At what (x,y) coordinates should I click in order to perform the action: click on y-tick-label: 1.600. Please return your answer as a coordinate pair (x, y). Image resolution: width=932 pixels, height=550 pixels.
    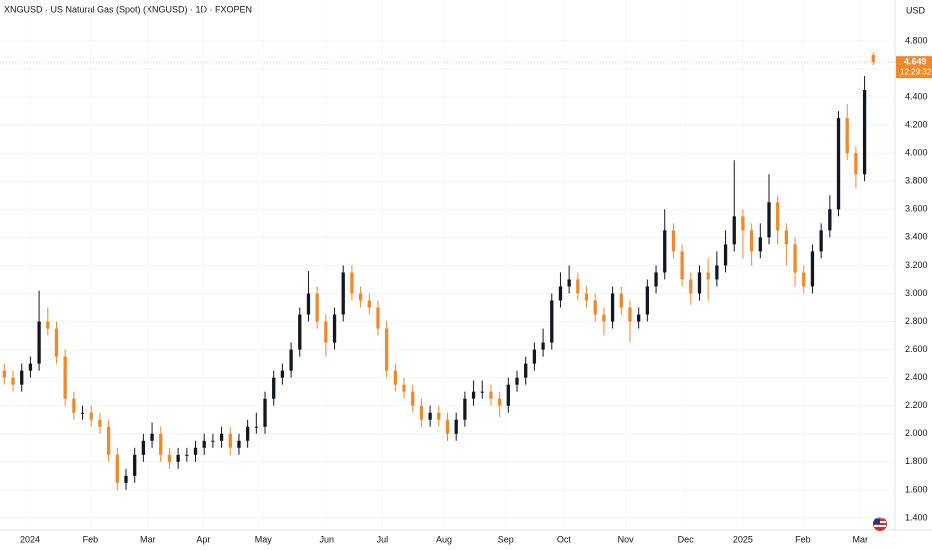
    Looking at the image, I should click on (916, 489).